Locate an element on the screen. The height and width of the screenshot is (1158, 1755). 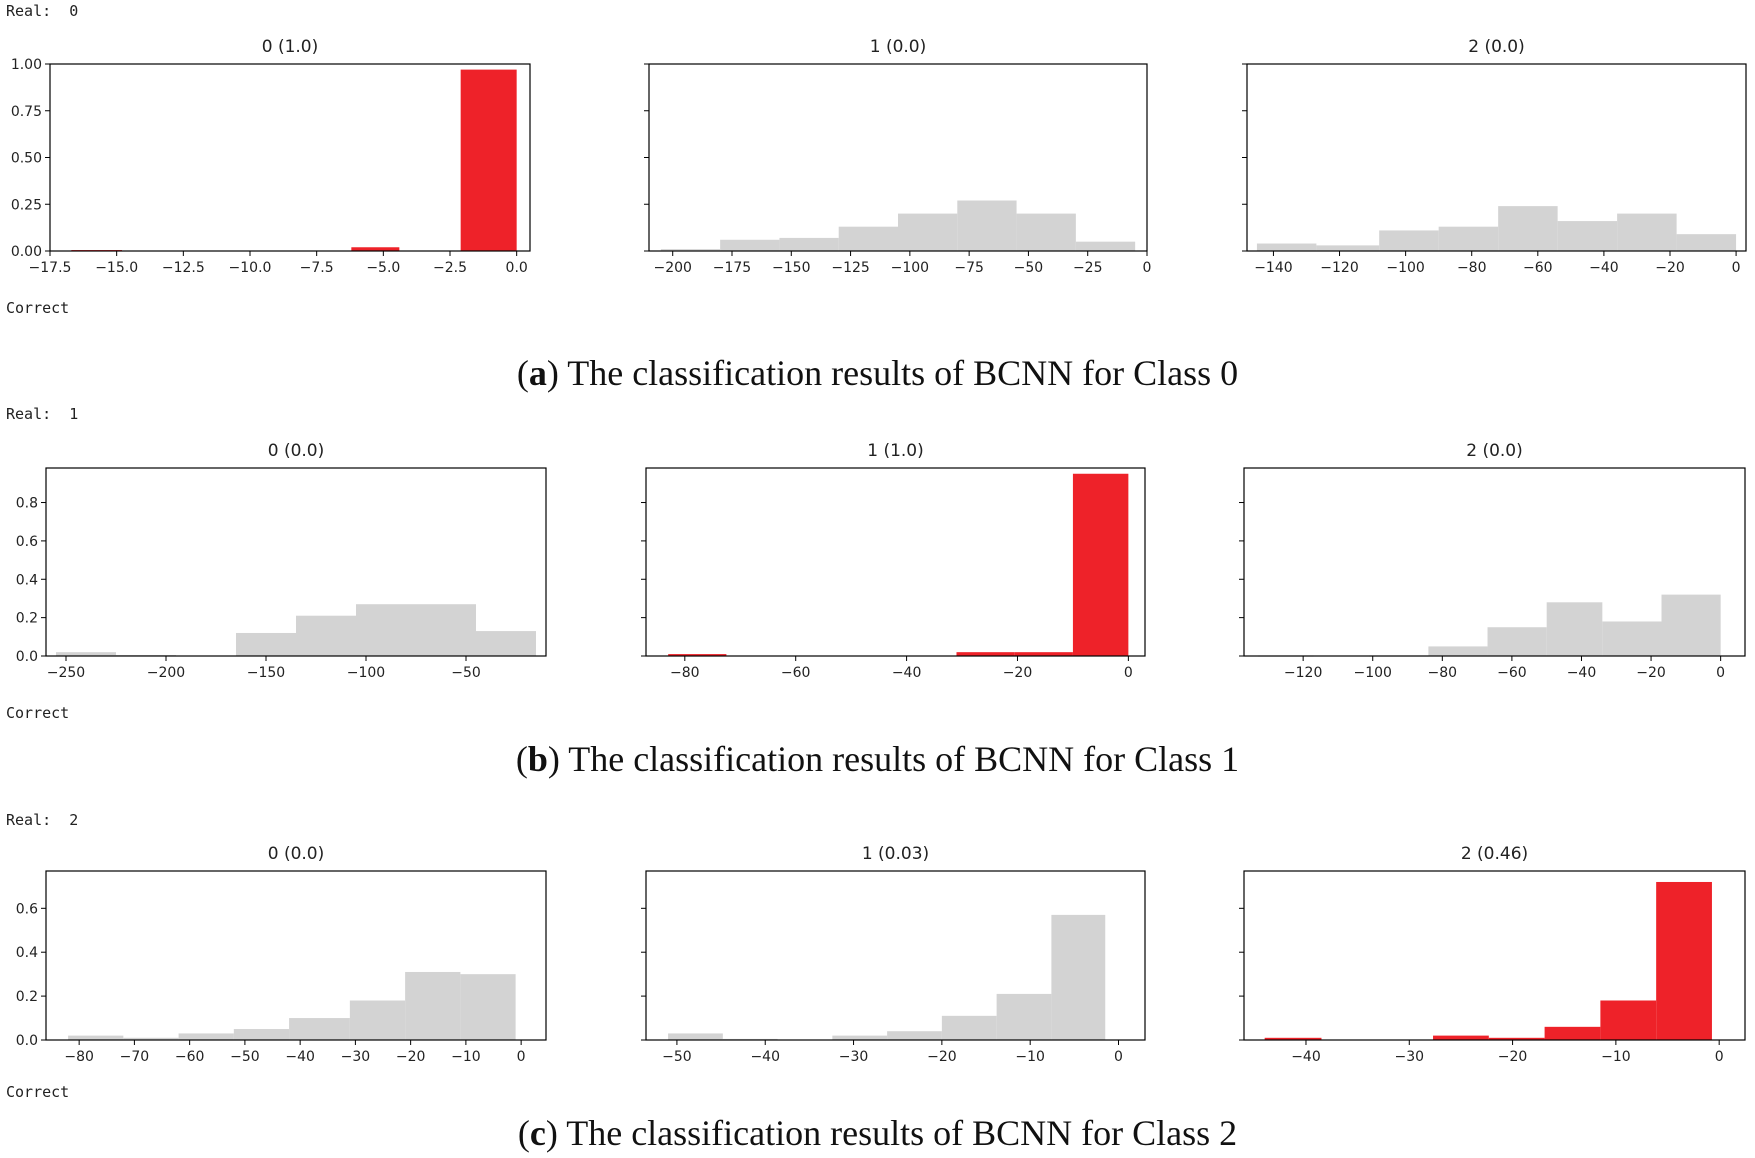
y-tick-label: 1.00 is located at coordinates (26, 65).